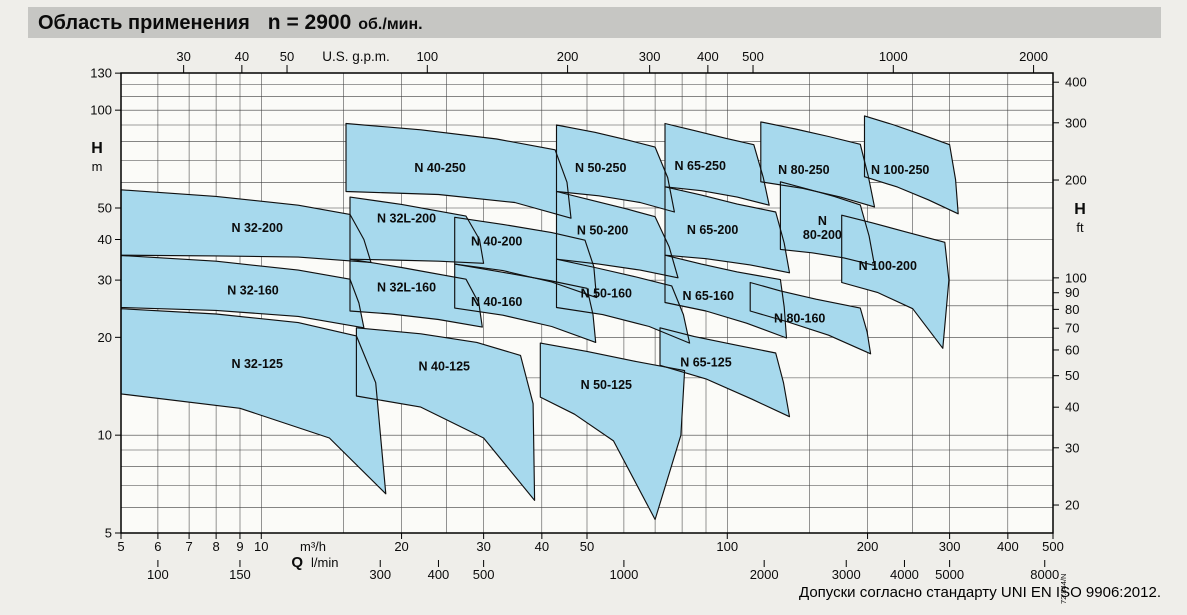 The height and width of the screenshot is (615, 1187). I want to click on tick-label-ft: 20, so click(1072, 505).